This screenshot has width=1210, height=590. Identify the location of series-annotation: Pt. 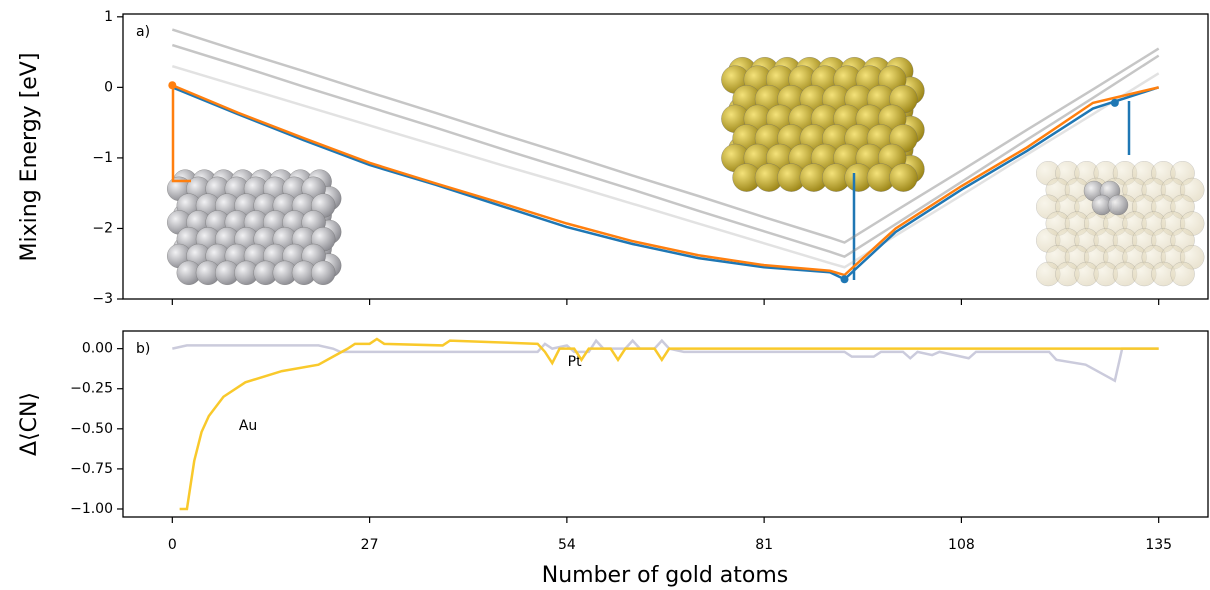
(575, 362).